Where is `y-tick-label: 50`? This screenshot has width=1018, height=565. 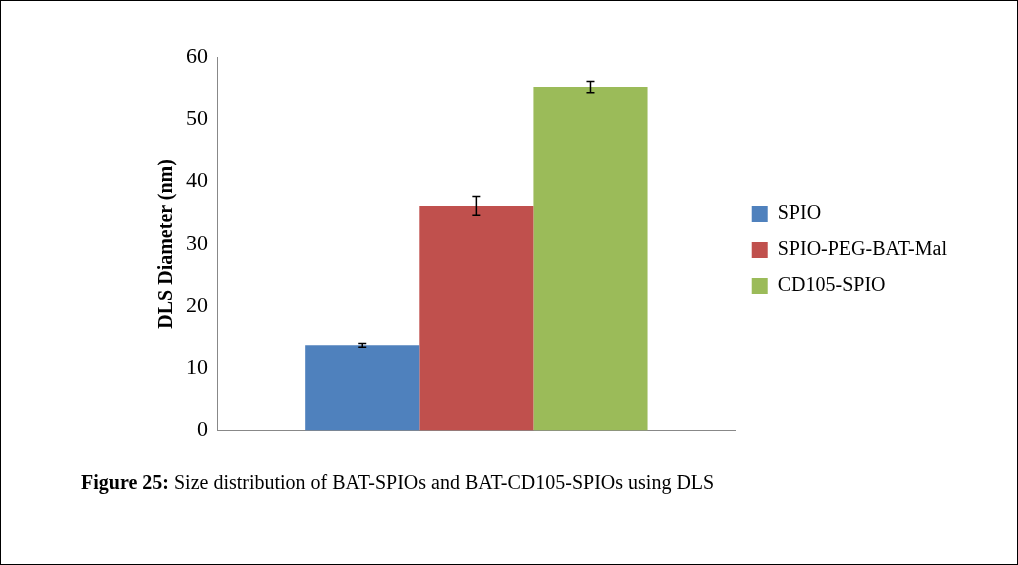
y-tick-label: 50 is located at coordinates (197, 118).